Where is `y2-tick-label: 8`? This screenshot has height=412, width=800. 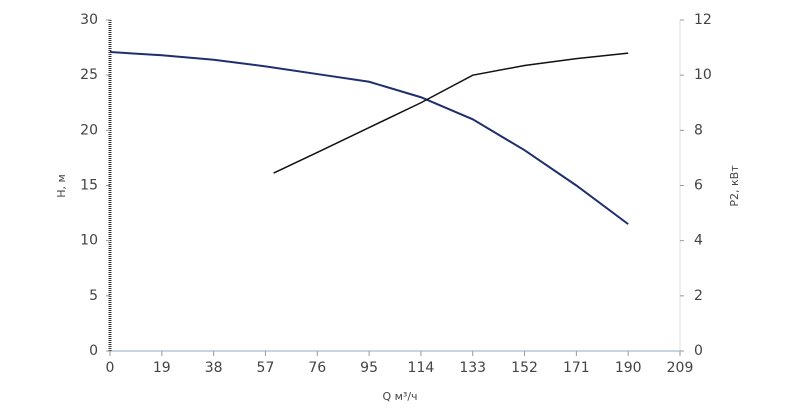
y2-tick-label: 8 is located at coordinates (698, 130).